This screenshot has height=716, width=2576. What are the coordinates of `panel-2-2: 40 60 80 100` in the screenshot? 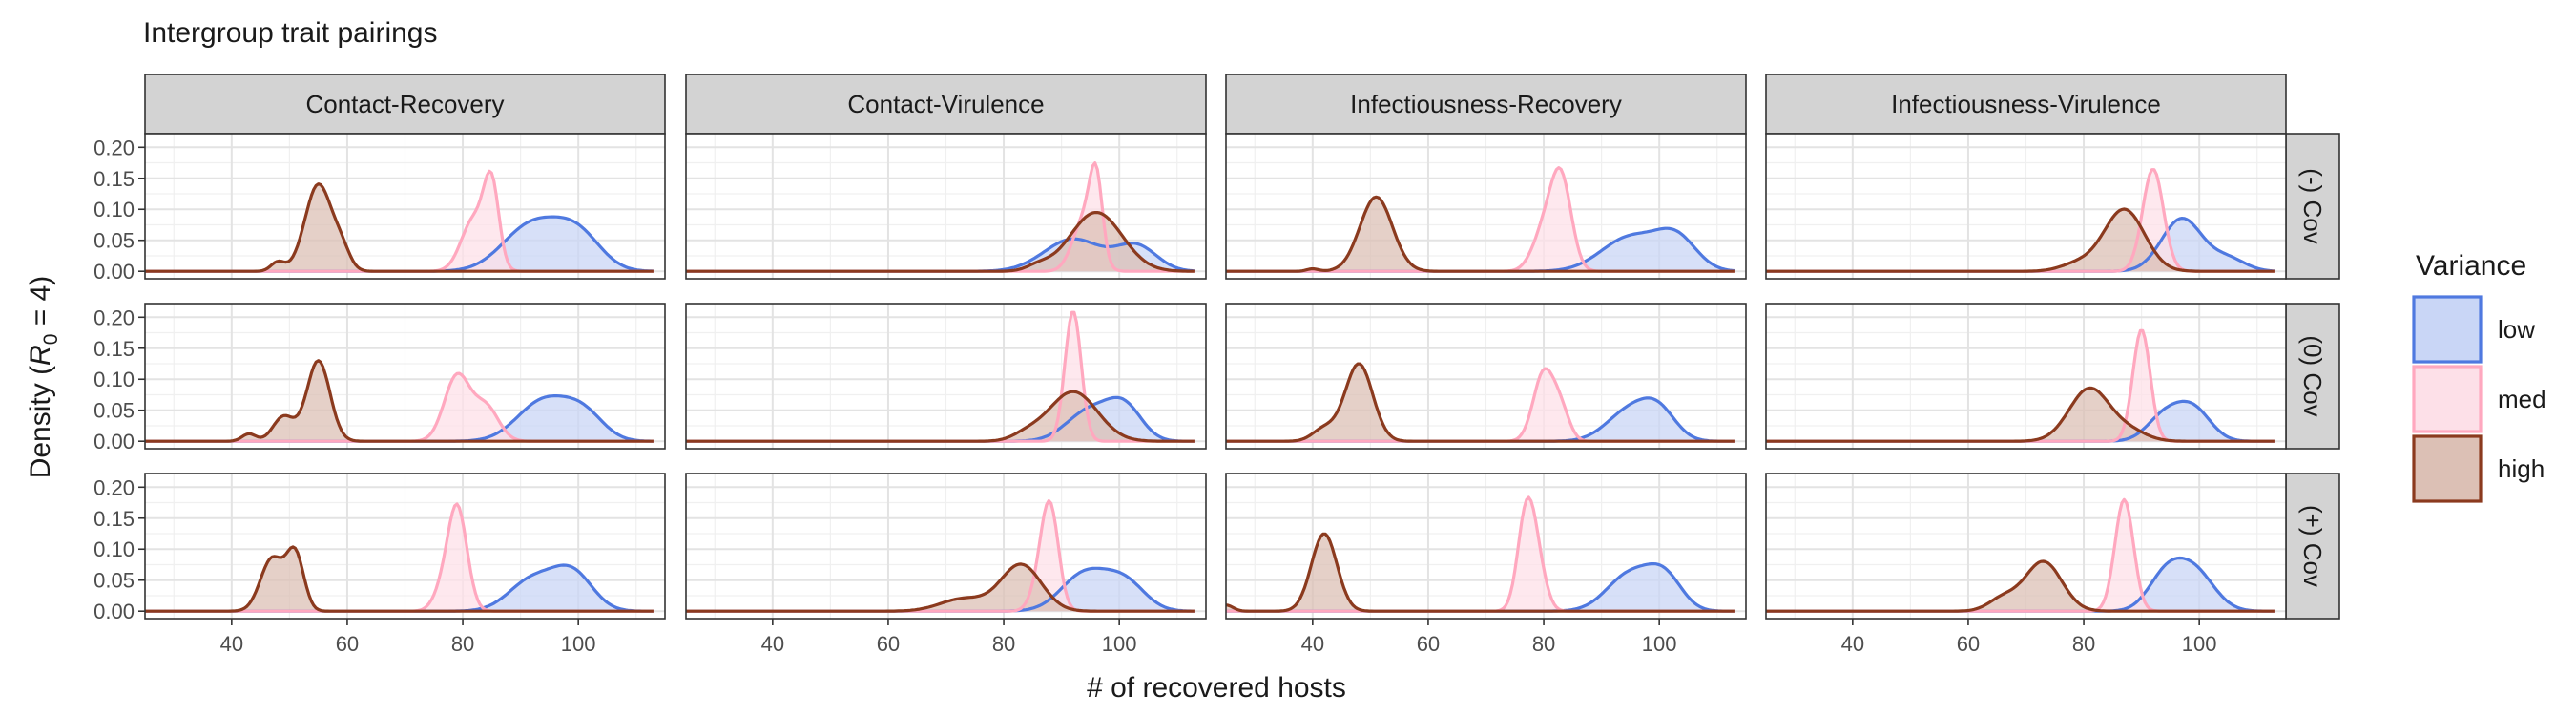 It's located at (1486, 564).